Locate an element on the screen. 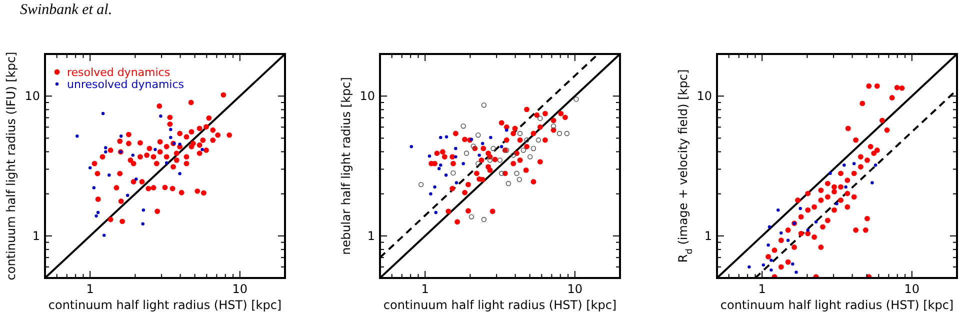  y-axis-title: continuum half light radius (IFU) [kpc] is located at coordinates (11, 166).